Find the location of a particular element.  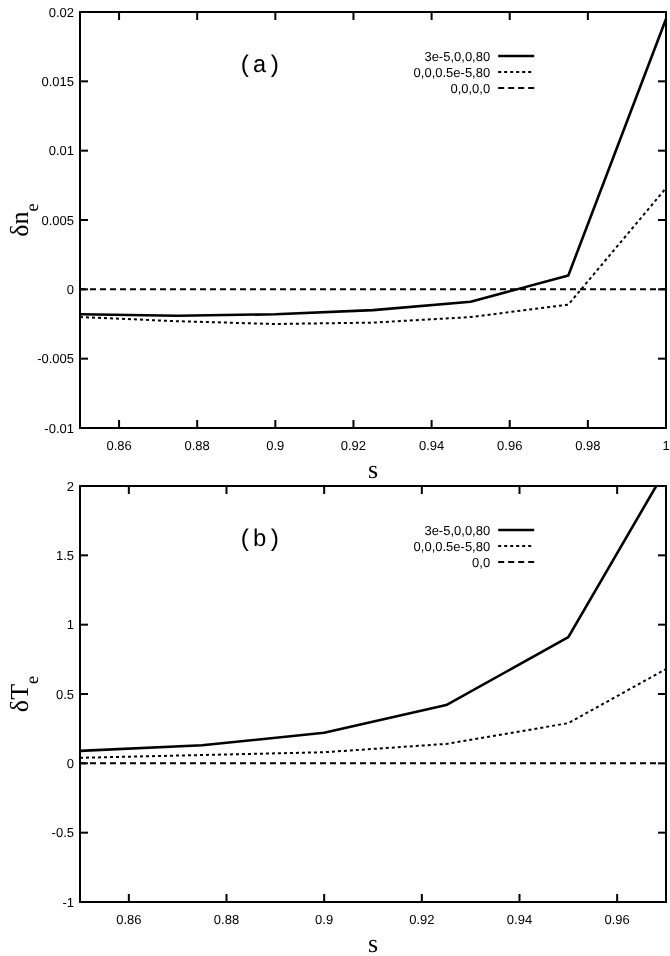

annotation: (a) is located at coordinates (260, 66).